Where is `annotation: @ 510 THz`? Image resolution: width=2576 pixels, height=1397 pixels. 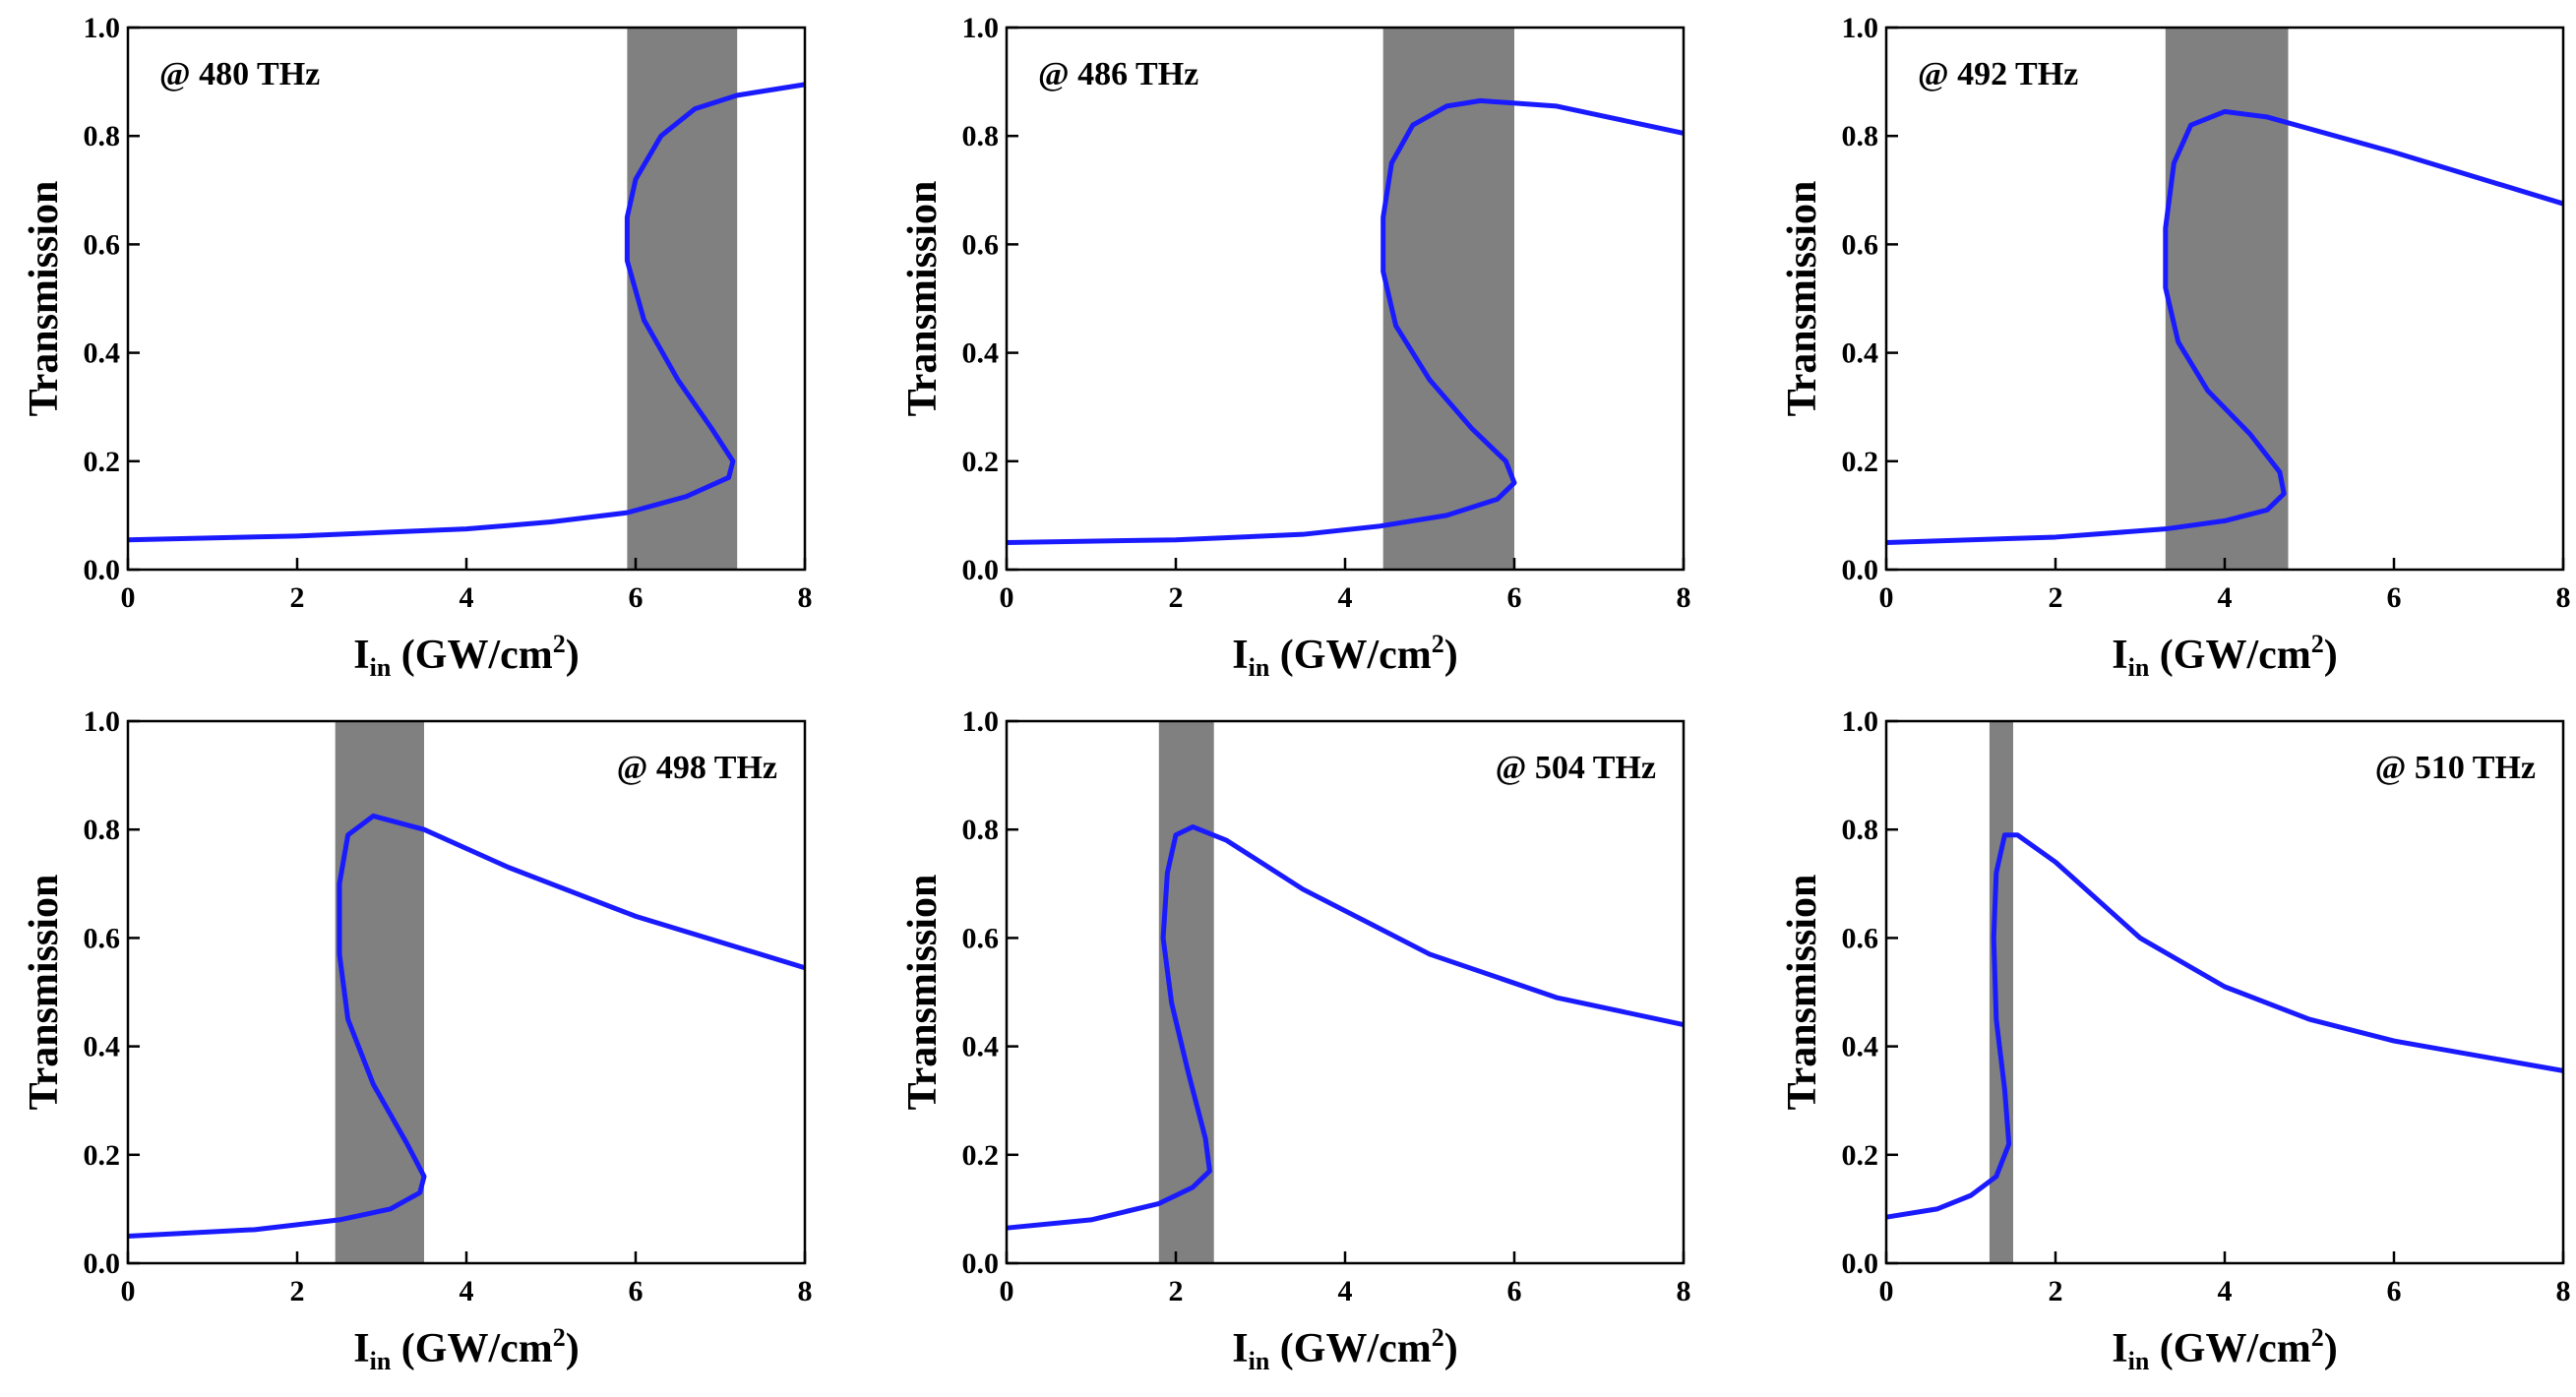
annotation: @ 510 THz is located at coordinates (2455, 768).